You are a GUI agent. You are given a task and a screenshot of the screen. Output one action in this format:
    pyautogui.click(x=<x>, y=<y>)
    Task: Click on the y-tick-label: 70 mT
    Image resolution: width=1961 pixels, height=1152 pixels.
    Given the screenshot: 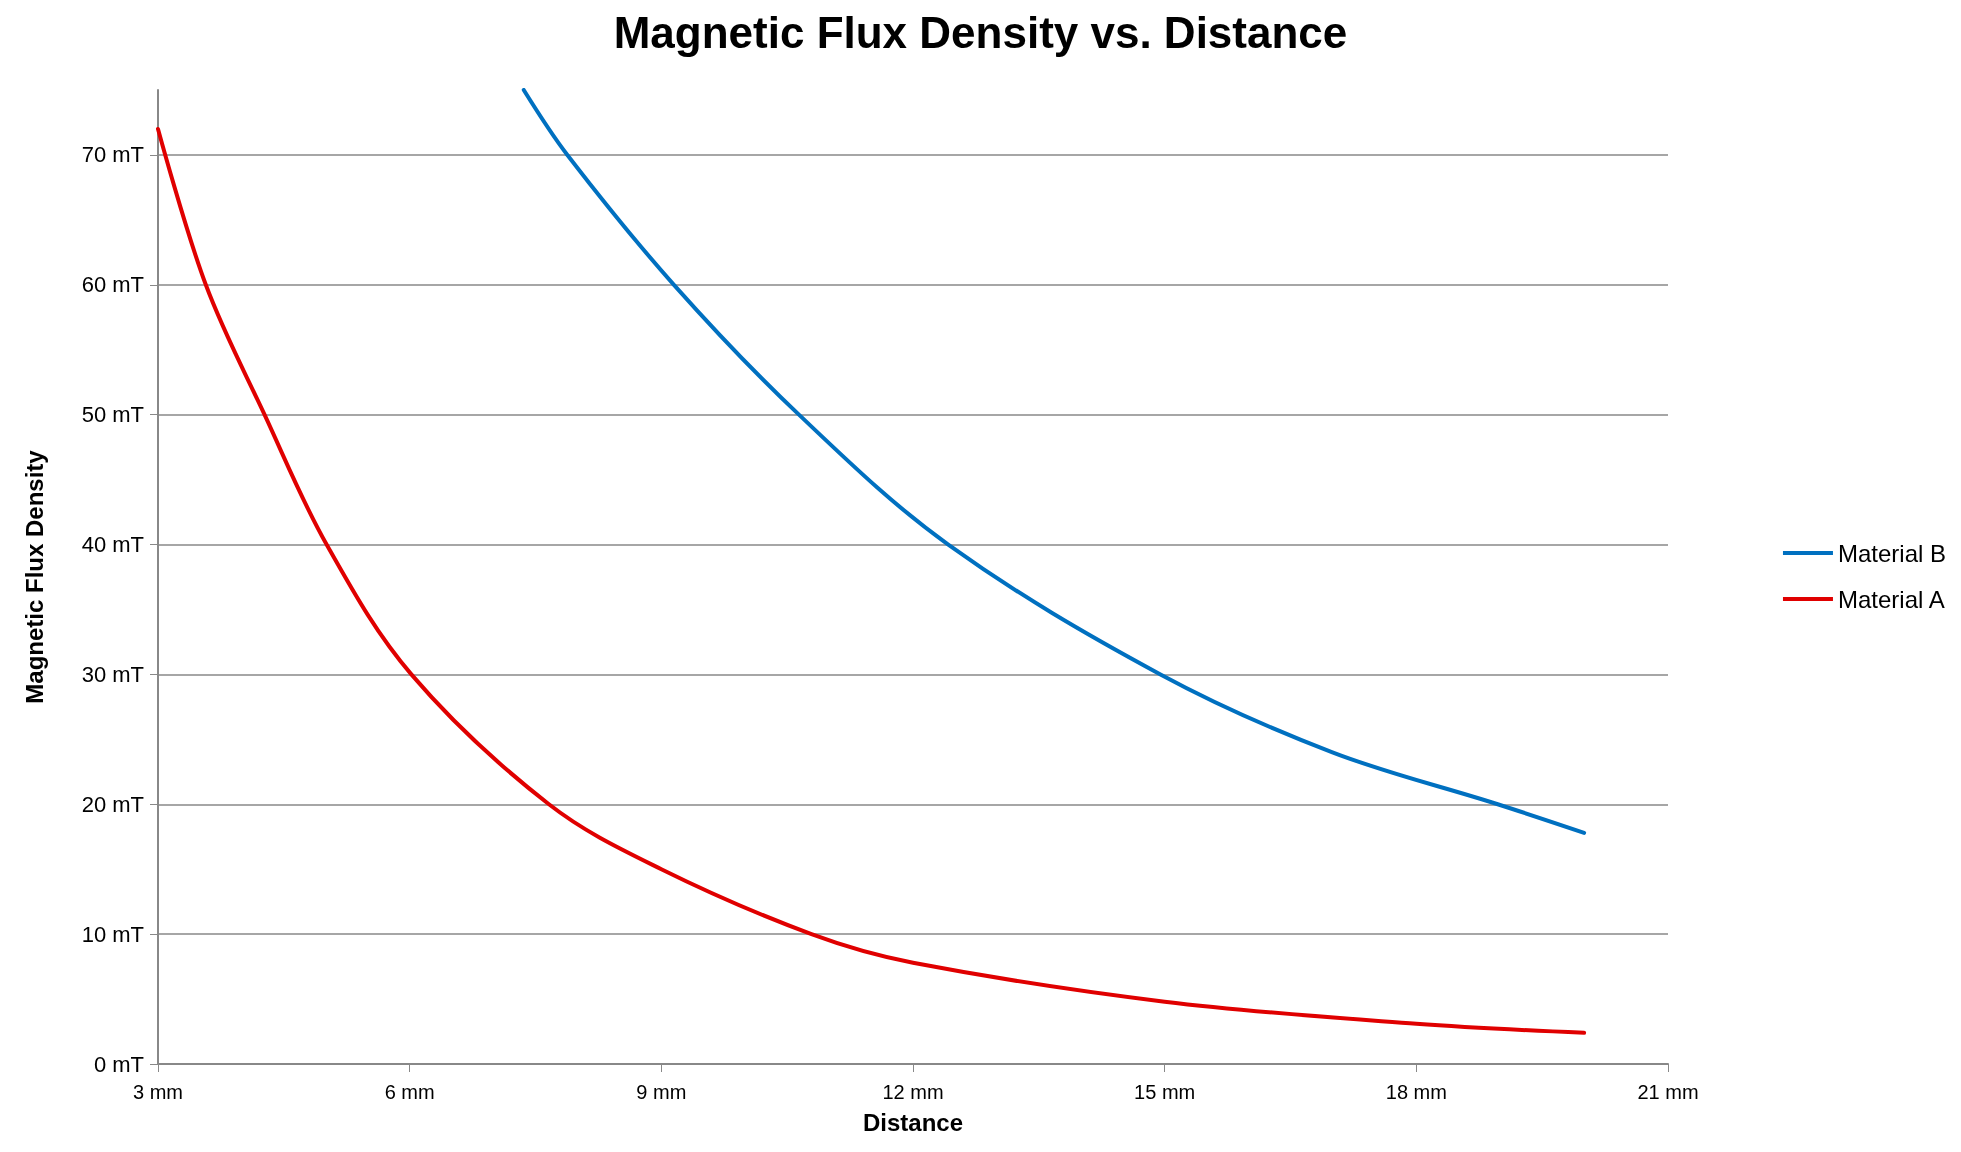 What is the action you would take?
    pyautogui.click(x=112, y=155)
    